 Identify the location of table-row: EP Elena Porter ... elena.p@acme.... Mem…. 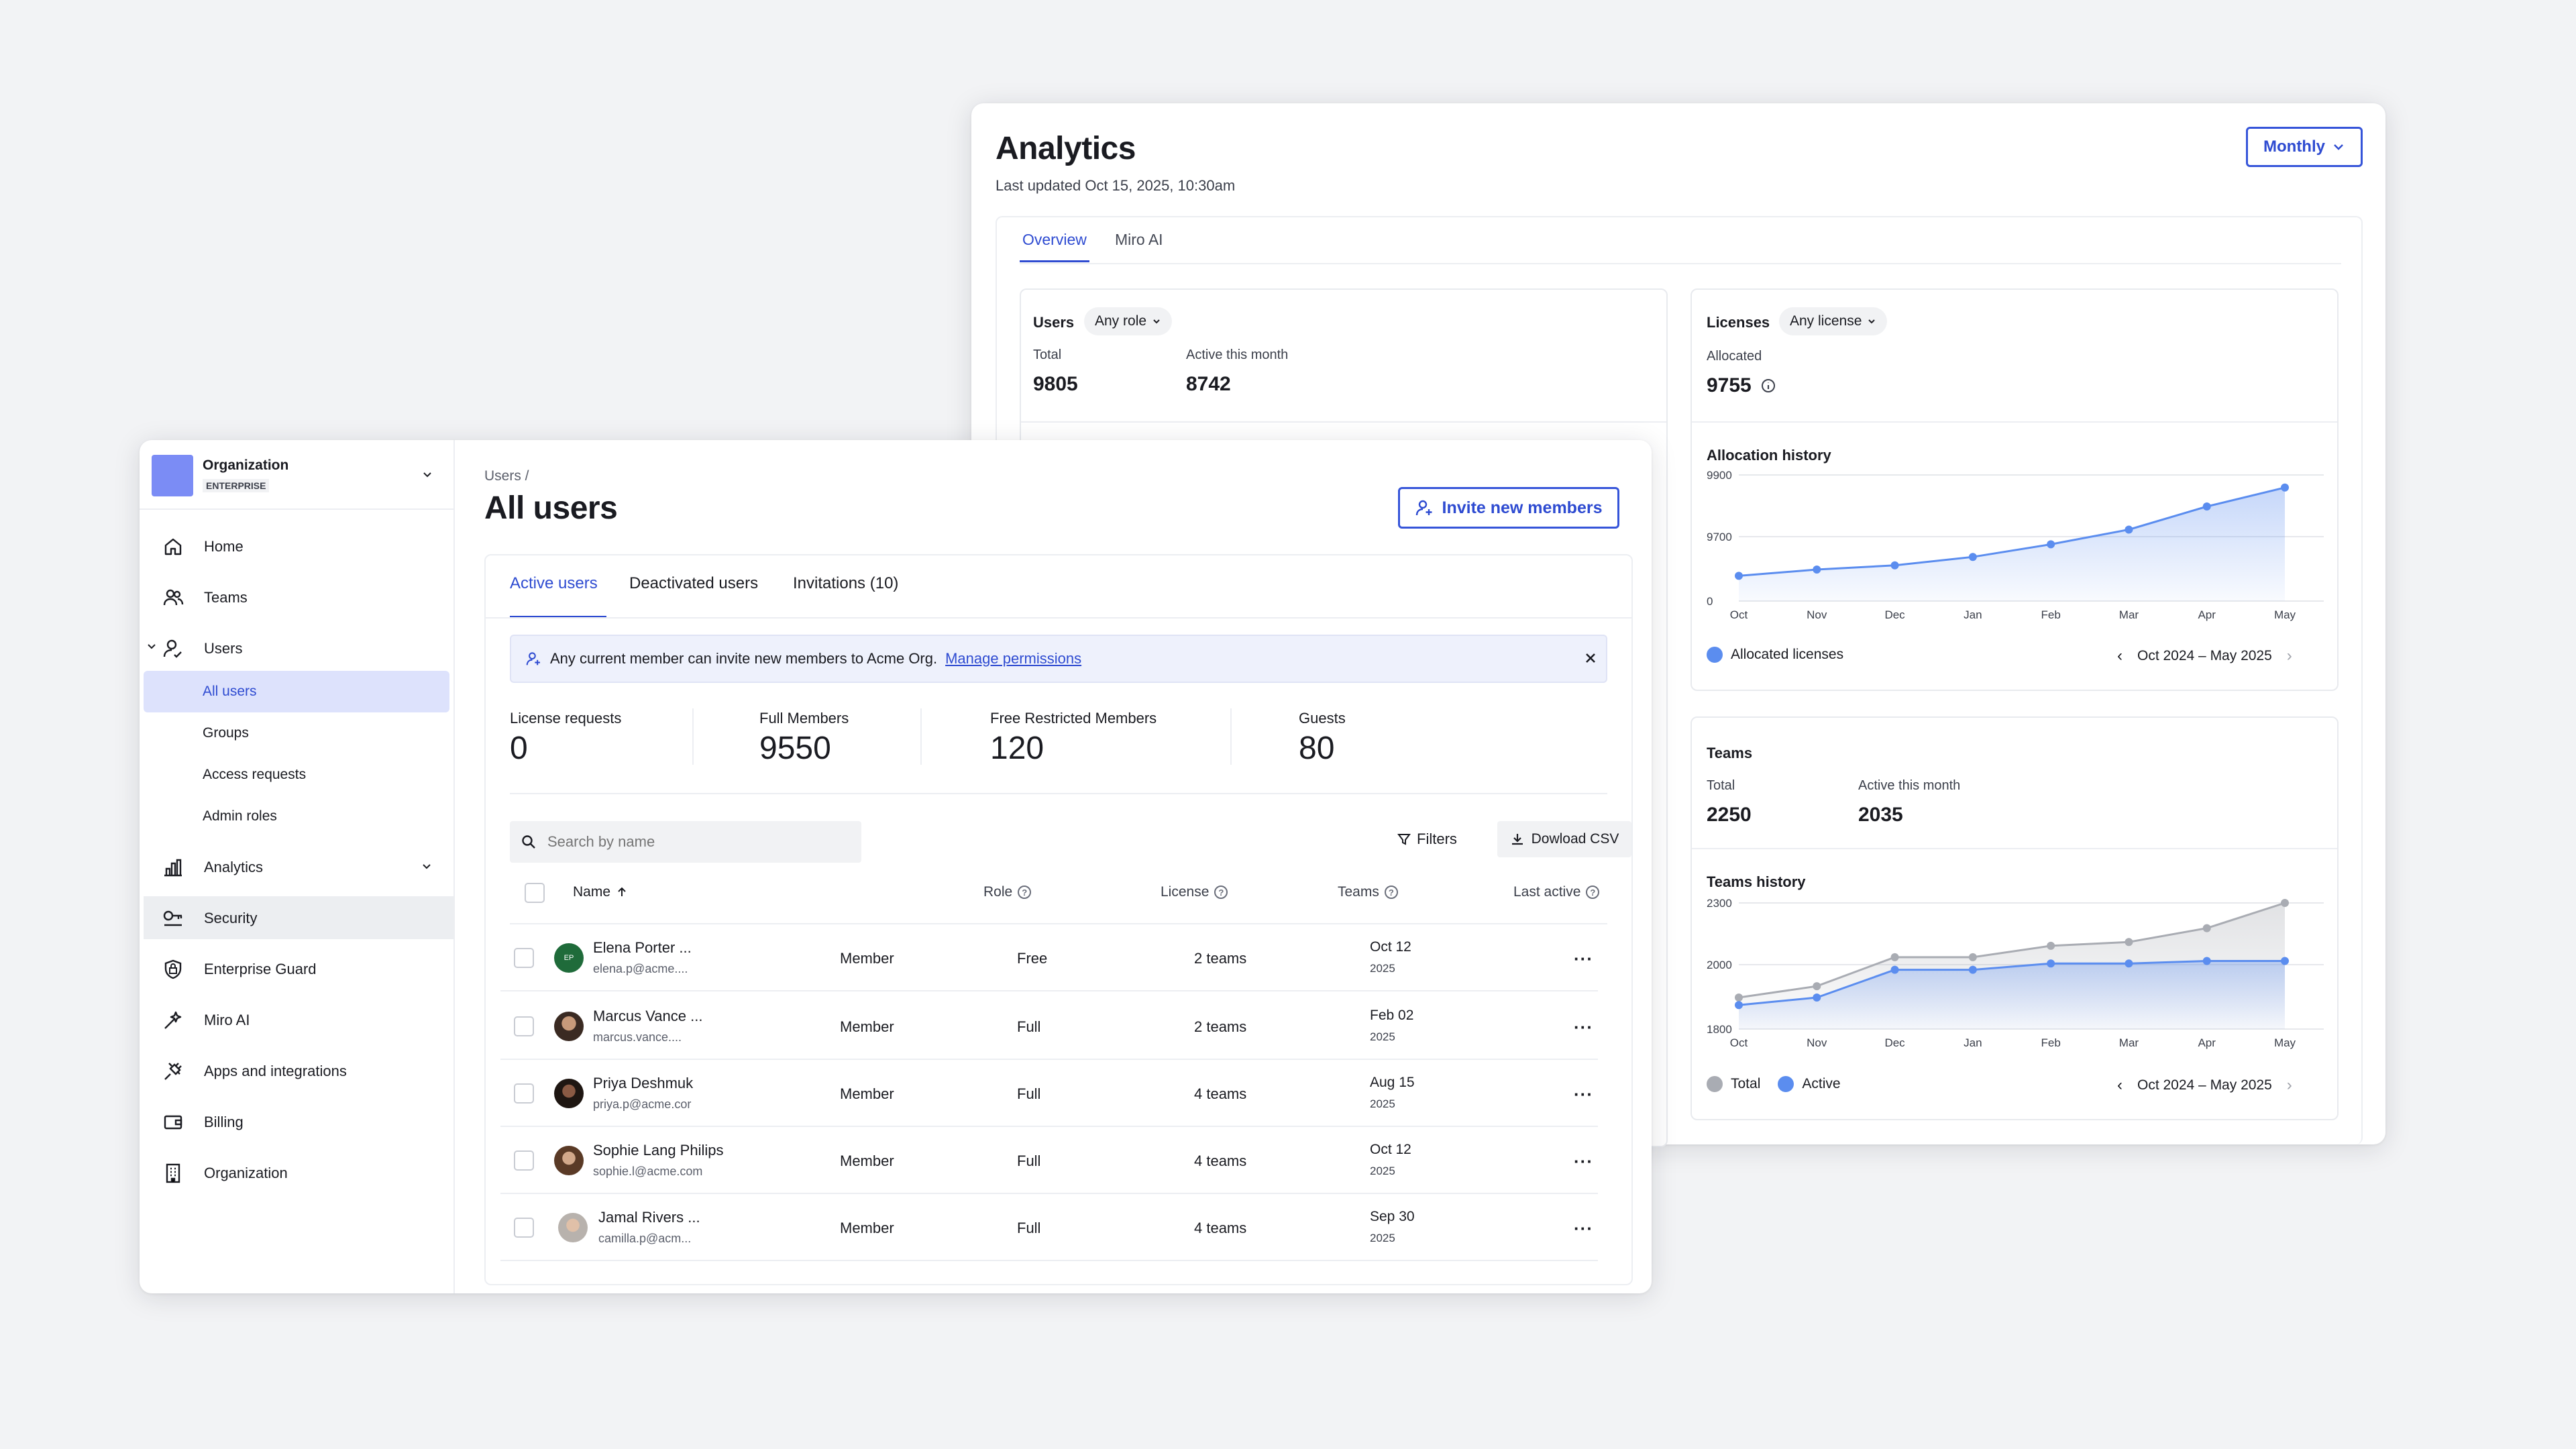
(1049, 957).